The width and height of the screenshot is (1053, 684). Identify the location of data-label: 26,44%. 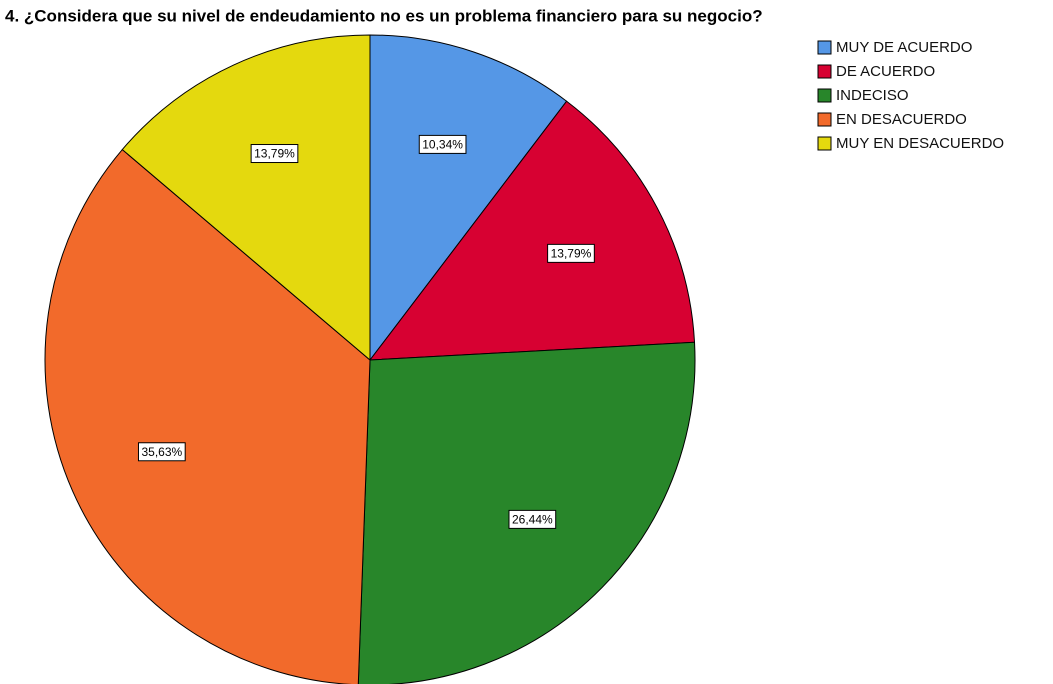
(532, 519).